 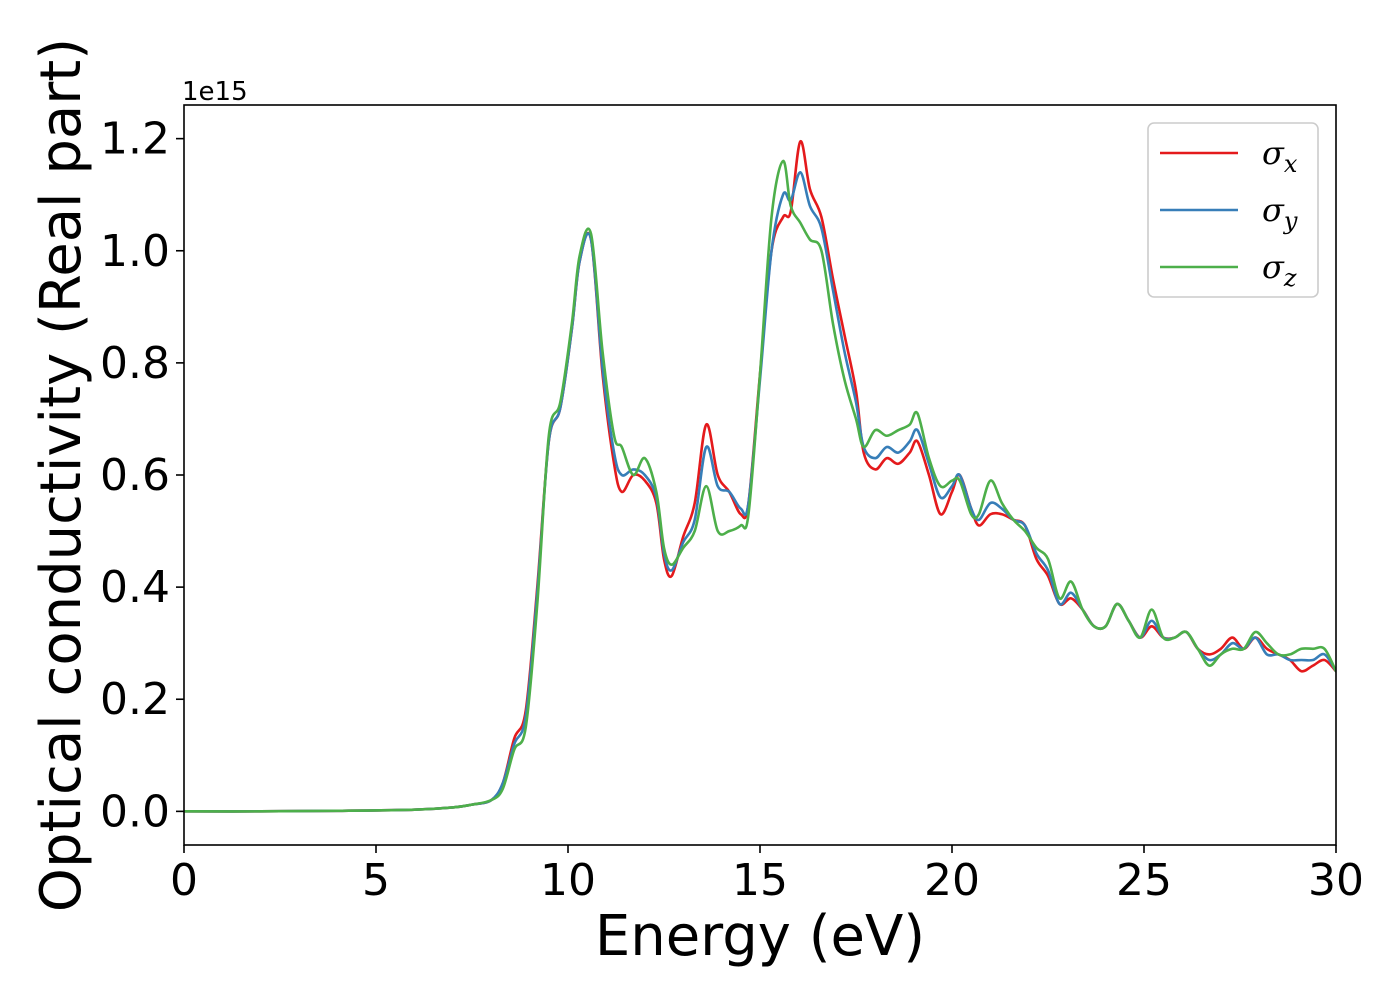 What do you see at coordinates (61, 475) in the screenshot?
I see `y-axis-title: Optical conductivity (Real part)` at bounding box center [61, 475].